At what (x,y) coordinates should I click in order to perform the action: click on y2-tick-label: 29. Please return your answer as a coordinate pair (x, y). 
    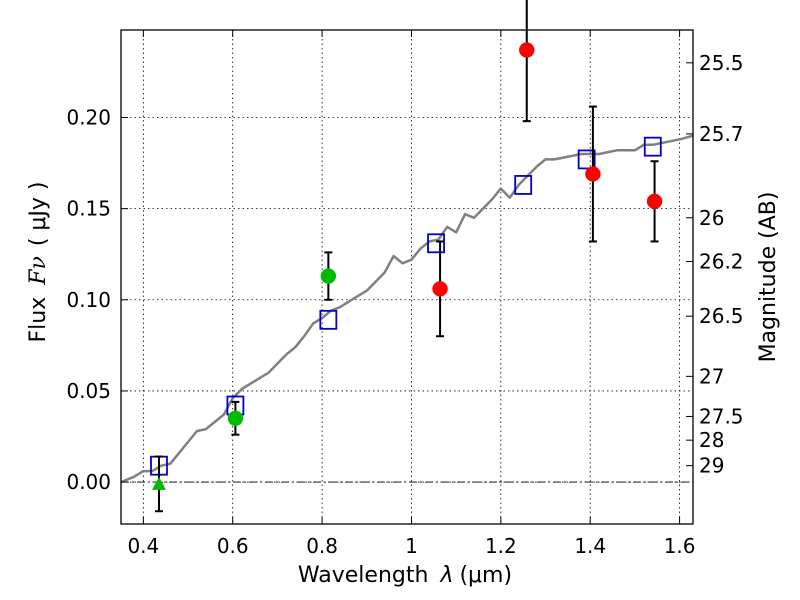
    Looking at the image, I should click on (711, 466).